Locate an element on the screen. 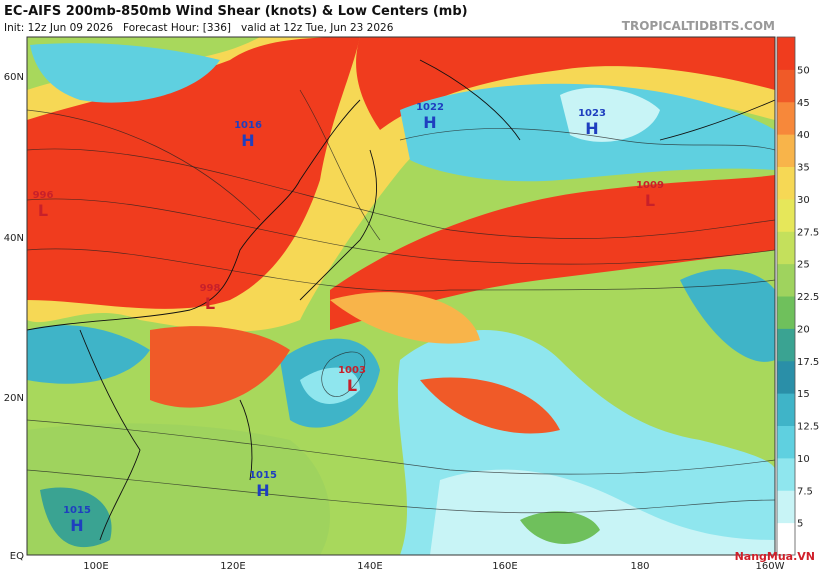 The height and width of the screenshot is (577, 819). colorbar-frame is located at coordinates (786, 296).